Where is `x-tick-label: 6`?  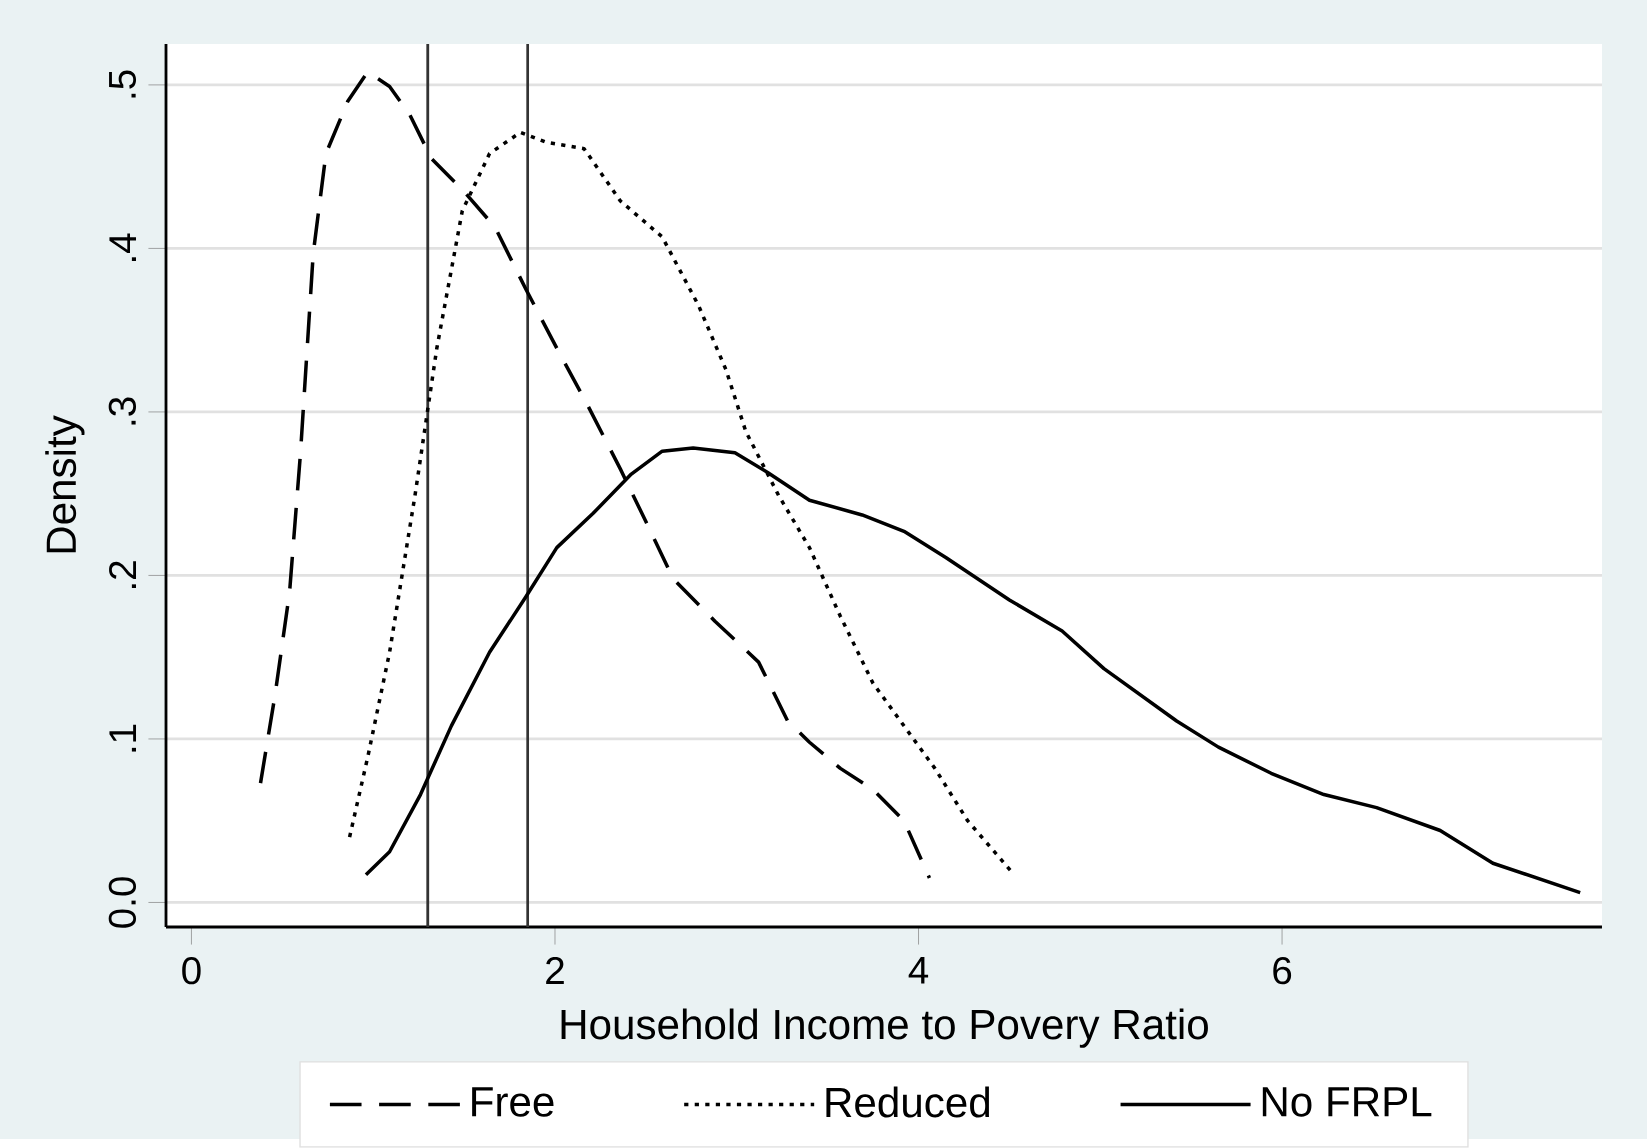
x-tick-label: 6 is located at coordinates (1282, 971).